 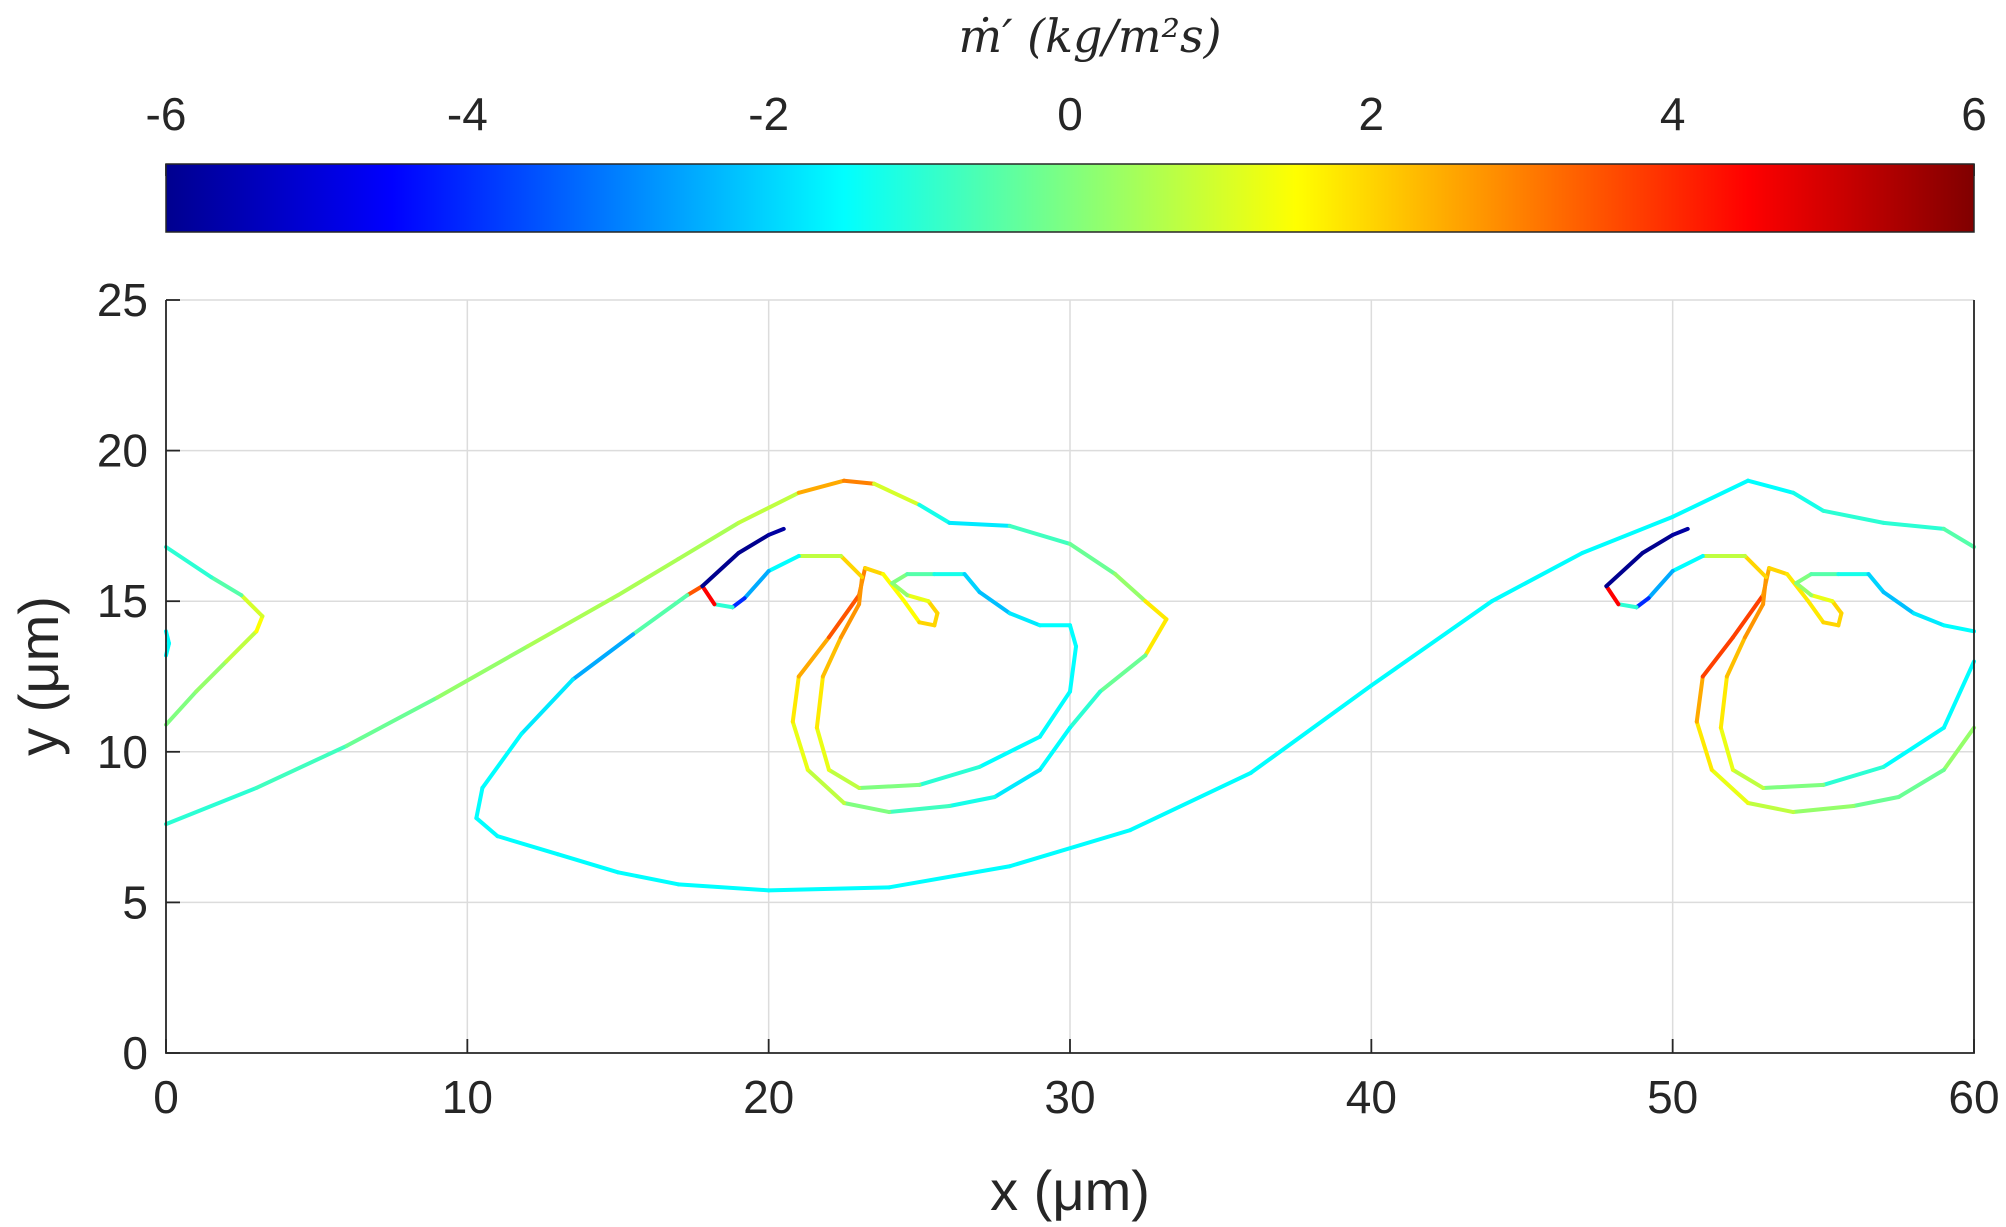 I want to click on colorbar-tick-label: -2, so click(x=768, y=114).